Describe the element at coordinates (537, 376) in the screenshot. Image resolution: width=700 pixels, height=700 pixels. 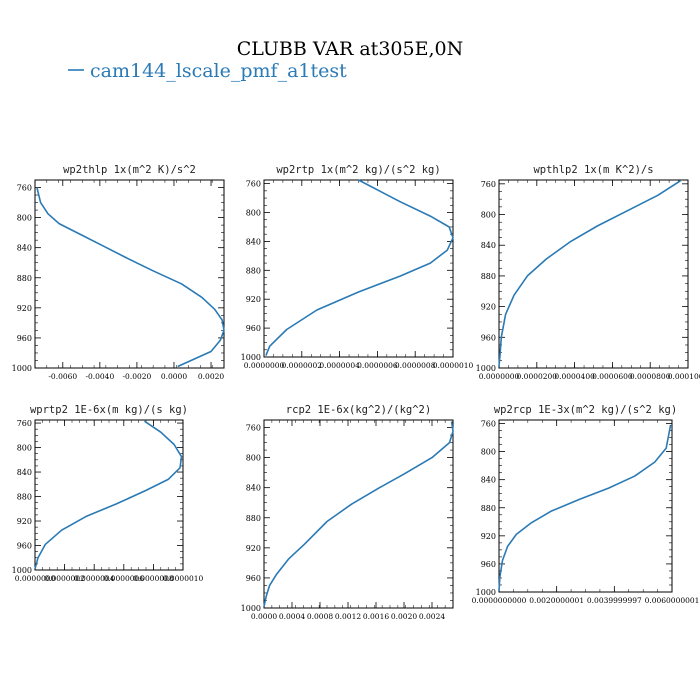
I see `x-tick-label: 0.0000200` at that location.